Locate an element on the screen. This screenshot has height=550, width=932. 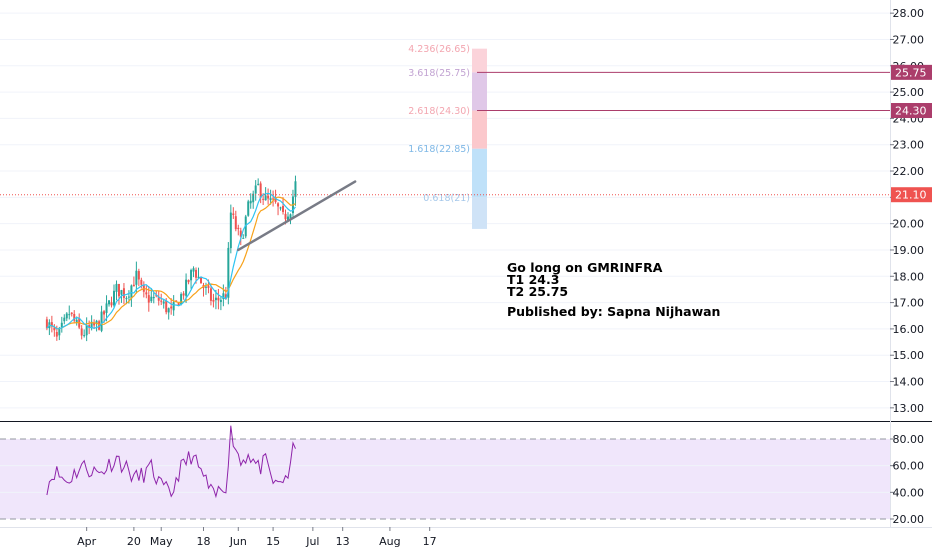
trade-note-line: T2 25.75 is located at coordinates (537, 291).